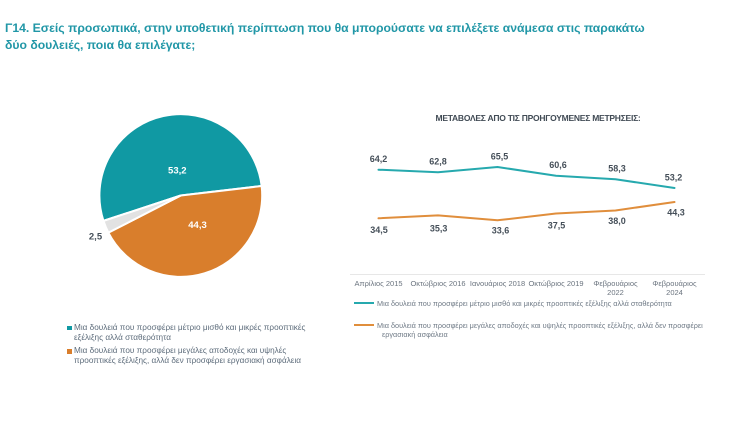  What do you see at coordinates (500, 156) in the screenshot?
I see `svg-text: 65,5` at bounding box center [500, 156].